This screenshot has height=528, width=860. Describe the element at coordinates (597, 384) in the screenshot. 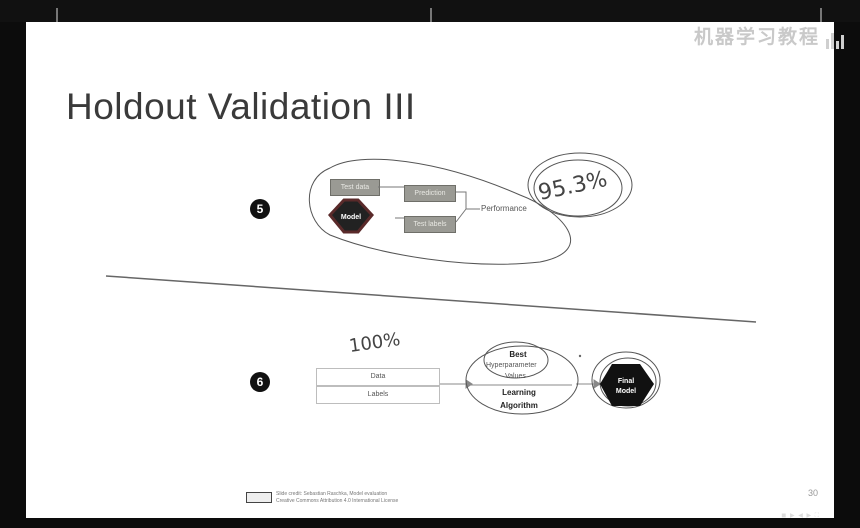

I see `arrow-head` at that location.